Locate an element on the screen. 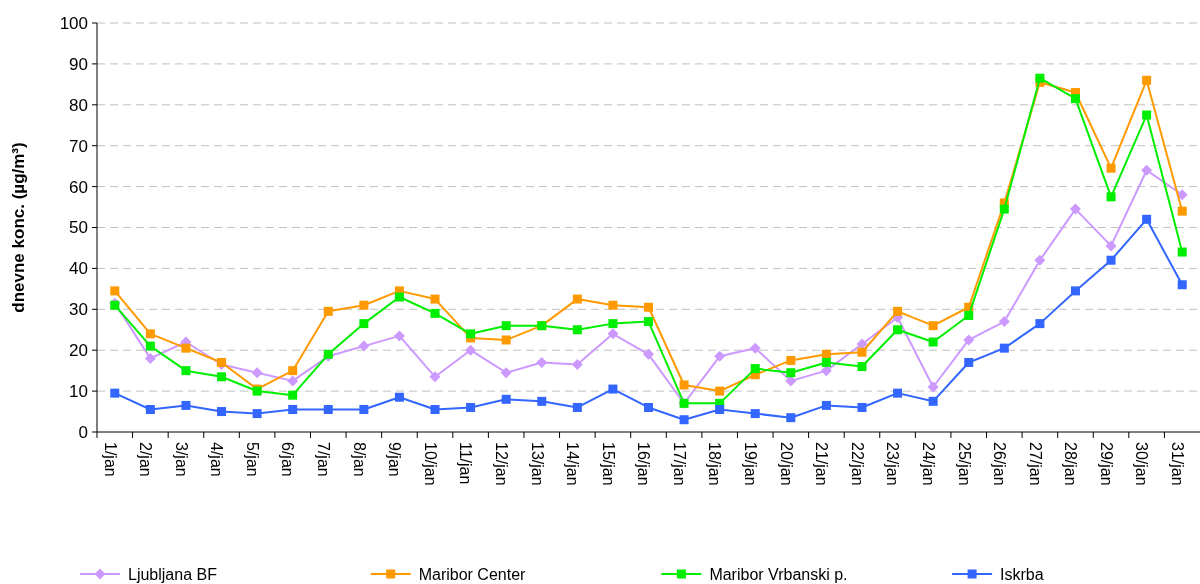 This screenshot has height=584, width=1200. x-tick-label: 3/jan is located at coordinates (181, 459).